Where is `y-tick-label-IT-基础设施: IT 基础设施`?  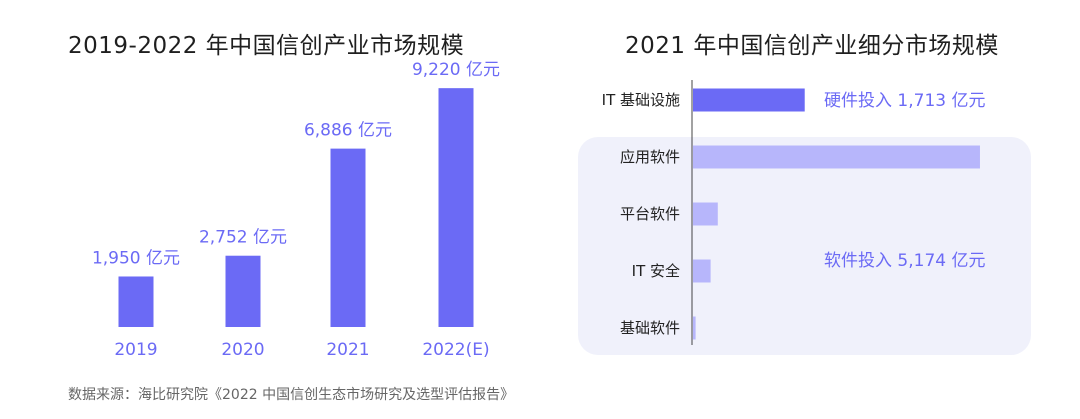 y-tick-label-IT-基础设施: IT 基础设施 is located at coordinates (641, 100).